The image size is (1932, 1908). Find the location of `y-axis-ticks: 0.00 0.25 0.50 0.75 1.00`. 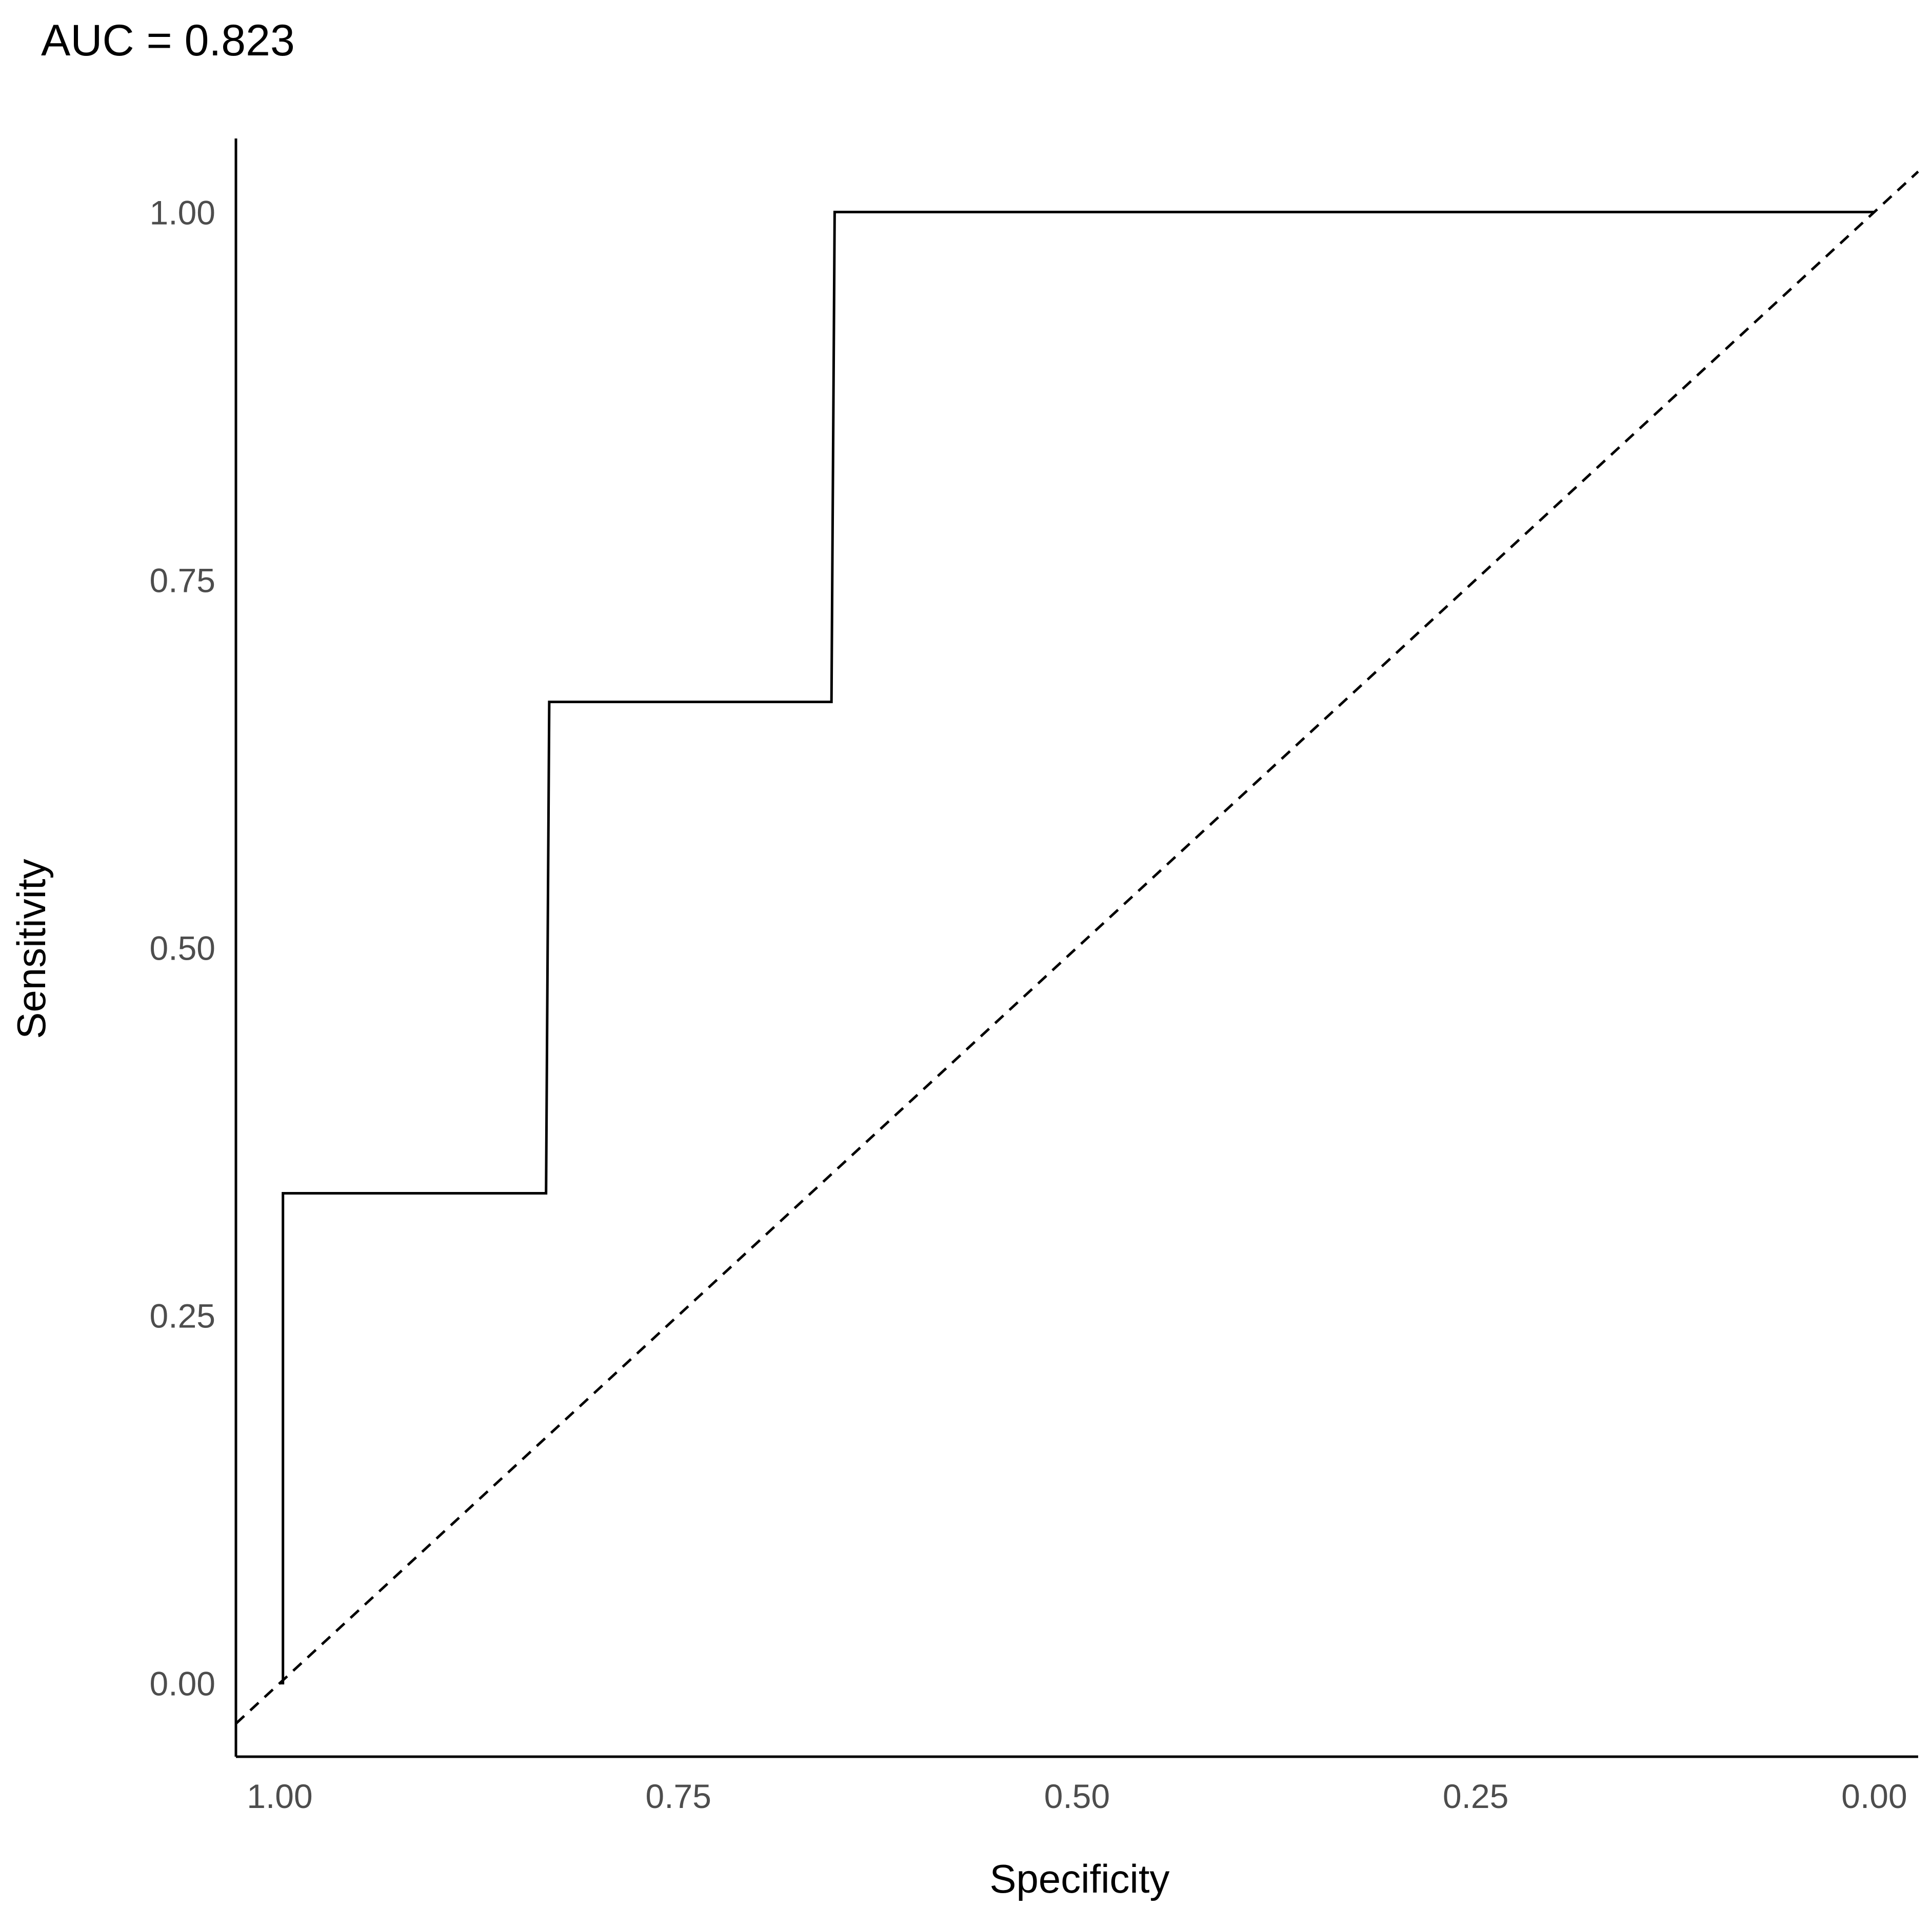

y-axis-ticks: 0.00 0.25 0.50 0.75 1.00 is located at coordinates (182, 947).